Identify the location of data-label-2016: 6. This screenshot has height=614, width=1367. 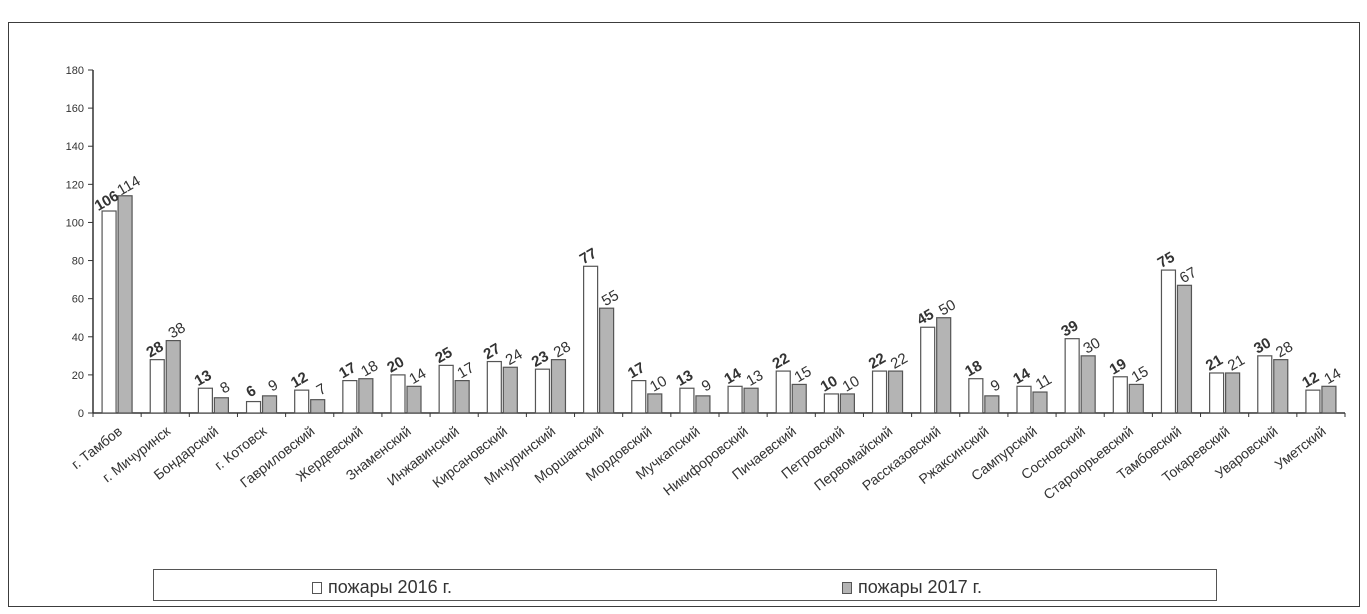
(251, 391).